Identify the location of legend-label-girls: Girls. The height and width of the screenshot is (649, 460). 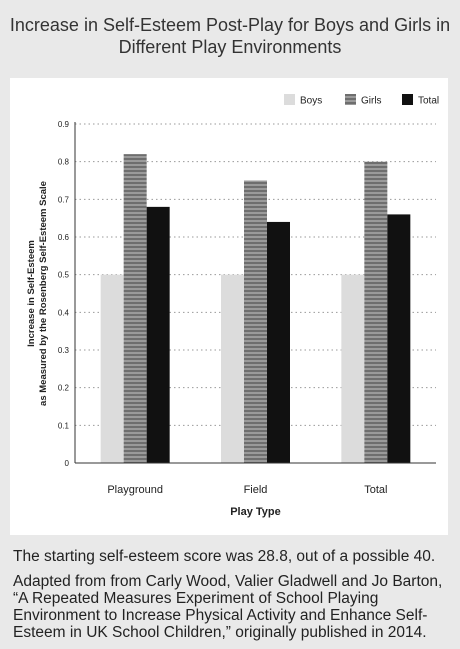
(371, 101).